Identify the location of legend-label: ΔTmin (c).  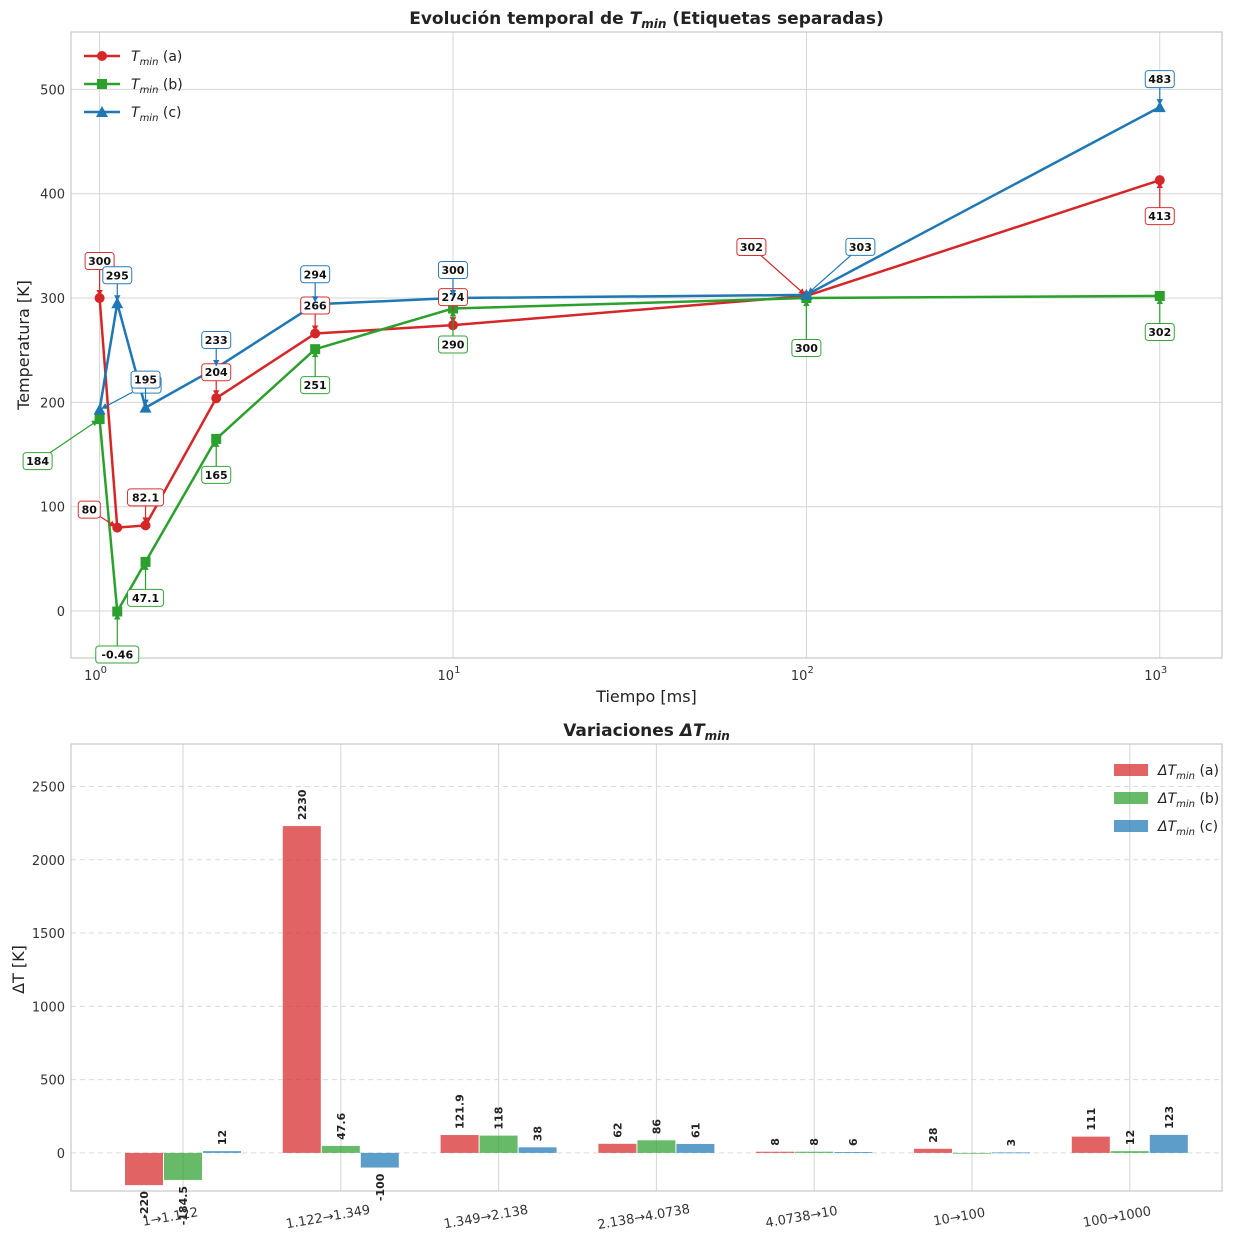
(1187, 828).